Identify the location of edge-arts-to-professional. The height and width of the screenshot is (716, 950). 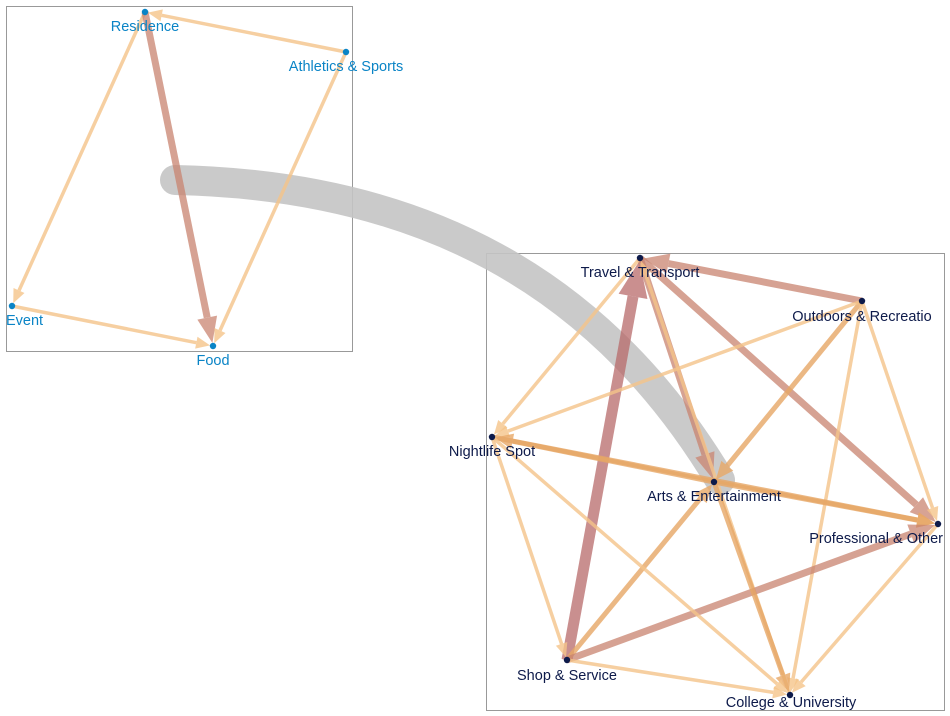
(824, 503).